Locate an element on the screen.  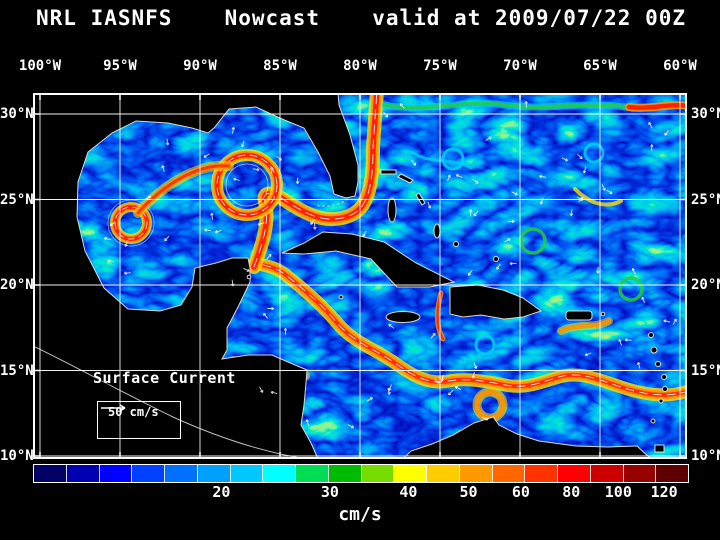
puerto-rico-island is located at coordinates (579, 315).